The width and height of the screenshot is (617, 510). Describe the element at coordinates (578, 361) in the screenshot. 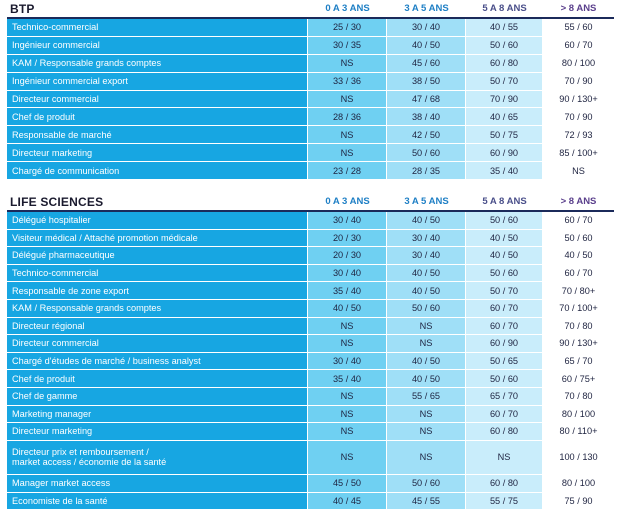

I see `salary-cell: 65 / 70` at that location.